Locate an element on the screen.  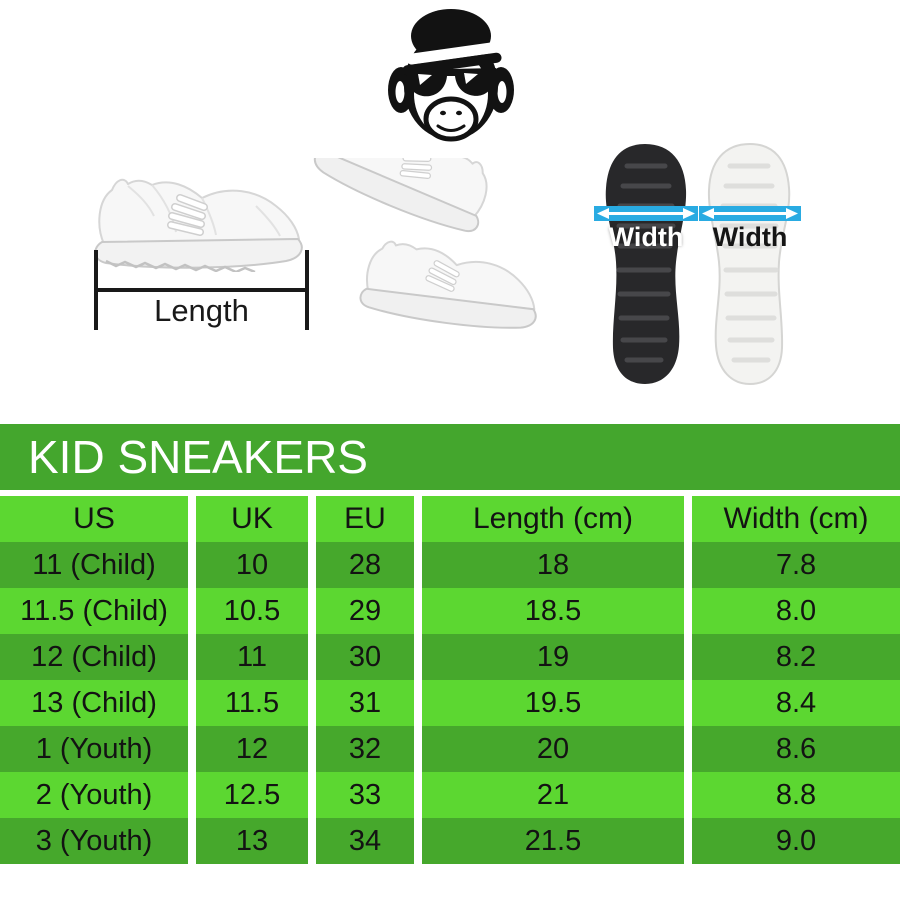
table-cell-uk: 10.5 is located at coordinates (252, 611).